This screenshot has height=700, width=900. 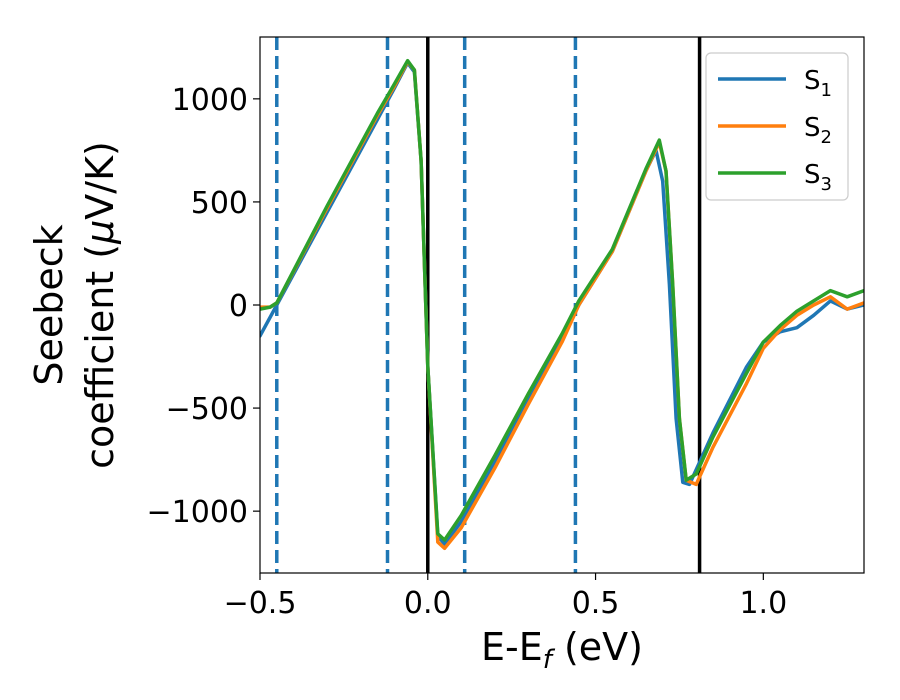 I want to click on y-axis-label-line2: coefficient (μV/K), so click(x=100, y=305).